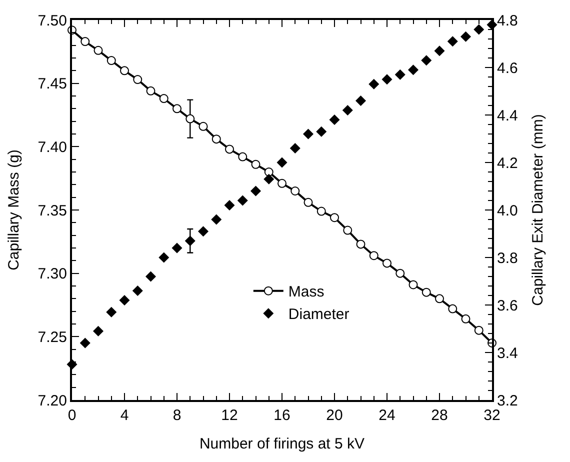 This screenshot has width=570, height=462. What do you see at coordinates (507, 21) in the screenshot?
I see `y2-tick-label: 4.8` at bounding box center [507, 21].